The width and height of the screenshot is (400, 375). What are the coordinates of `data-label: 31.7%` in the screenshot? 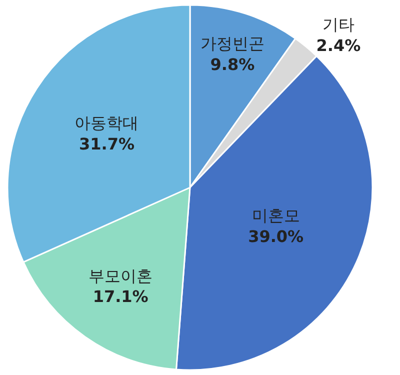 It's located at (106, 144).